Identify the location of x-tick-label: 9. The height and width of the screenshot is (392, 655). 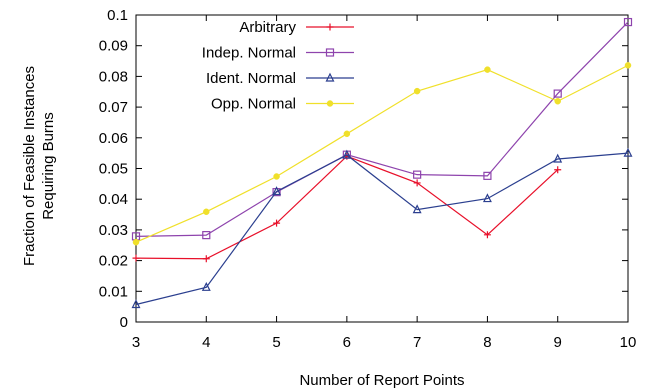
(558, 342).